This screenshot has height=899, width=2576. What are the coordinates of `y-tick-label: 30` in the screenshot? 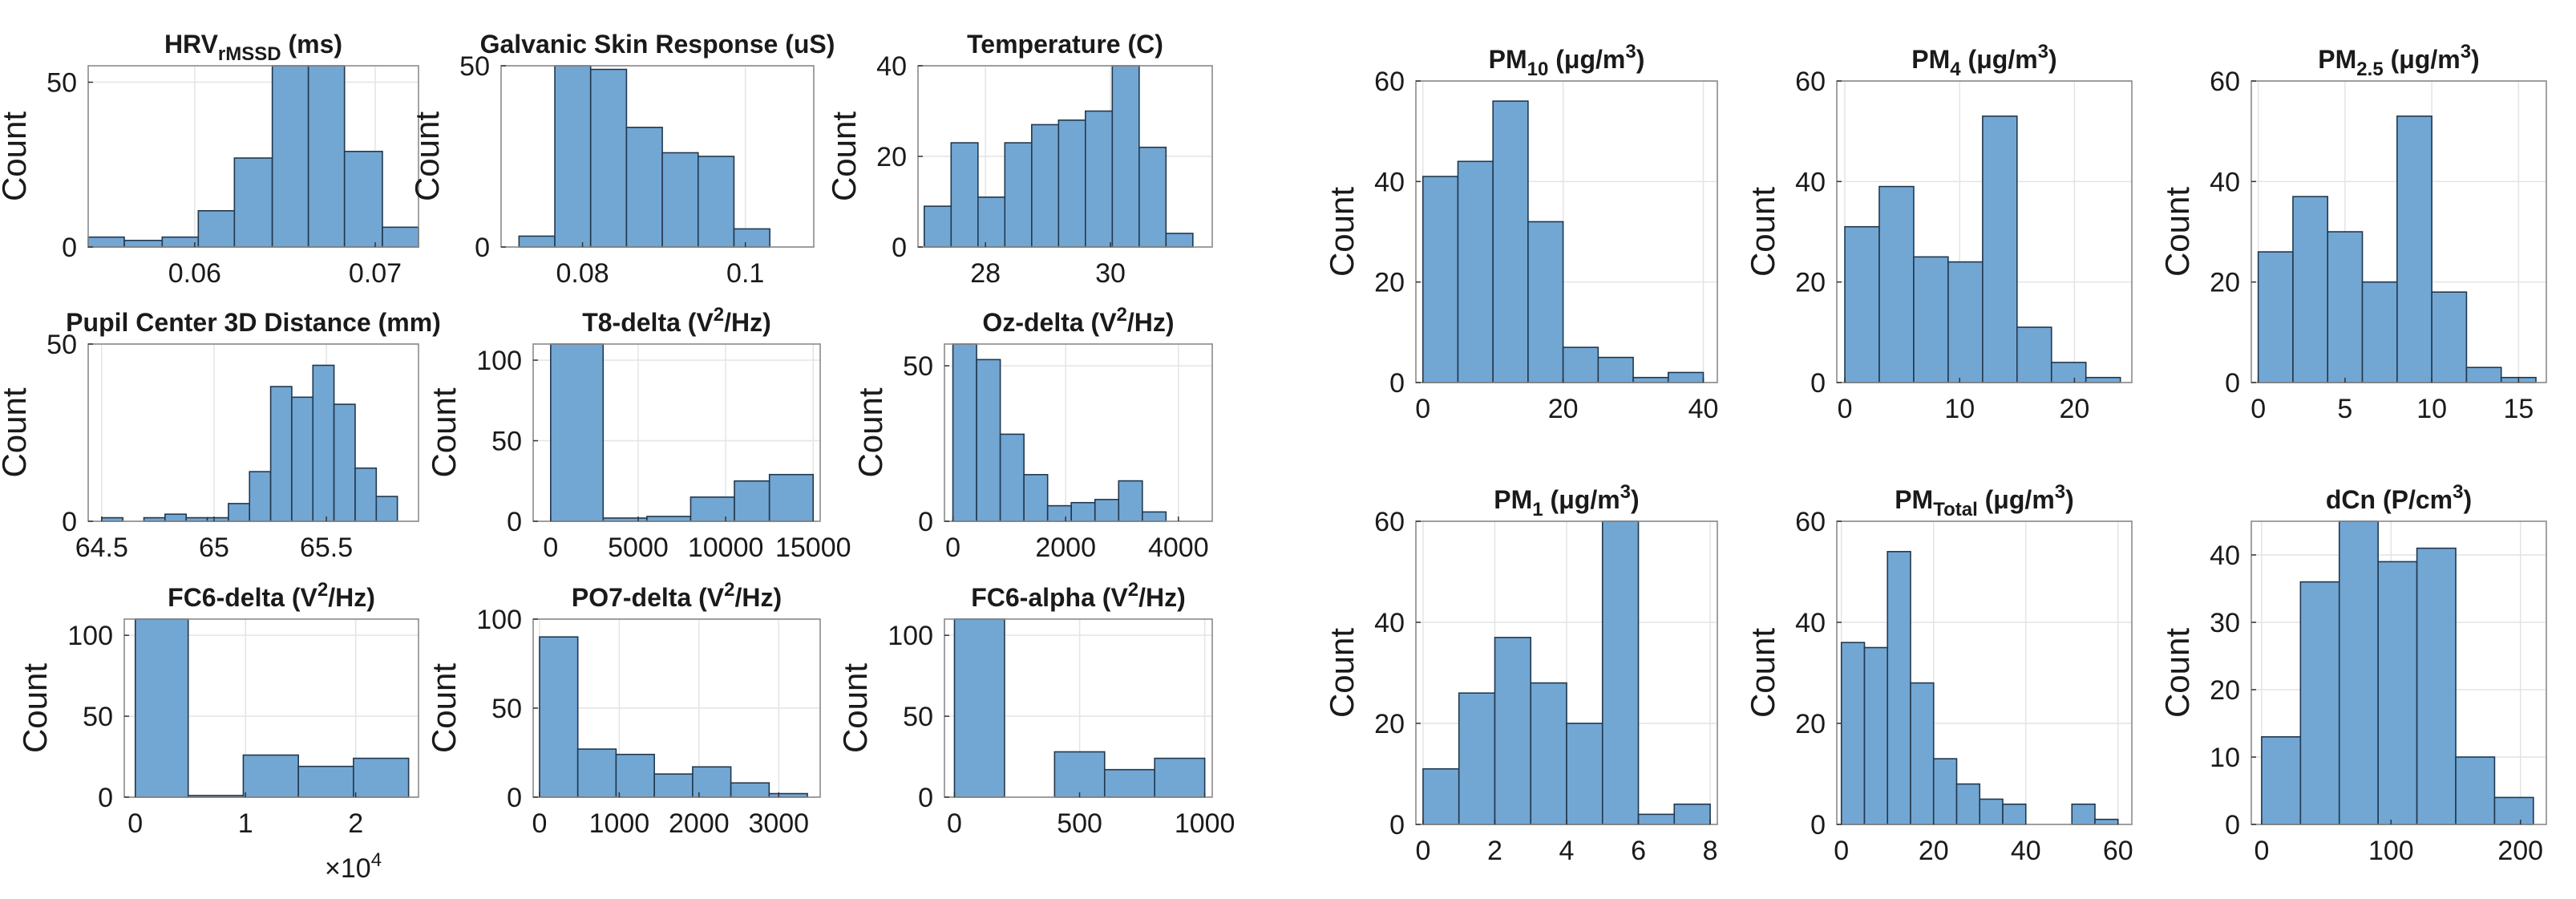 It's located at (2225, 623).